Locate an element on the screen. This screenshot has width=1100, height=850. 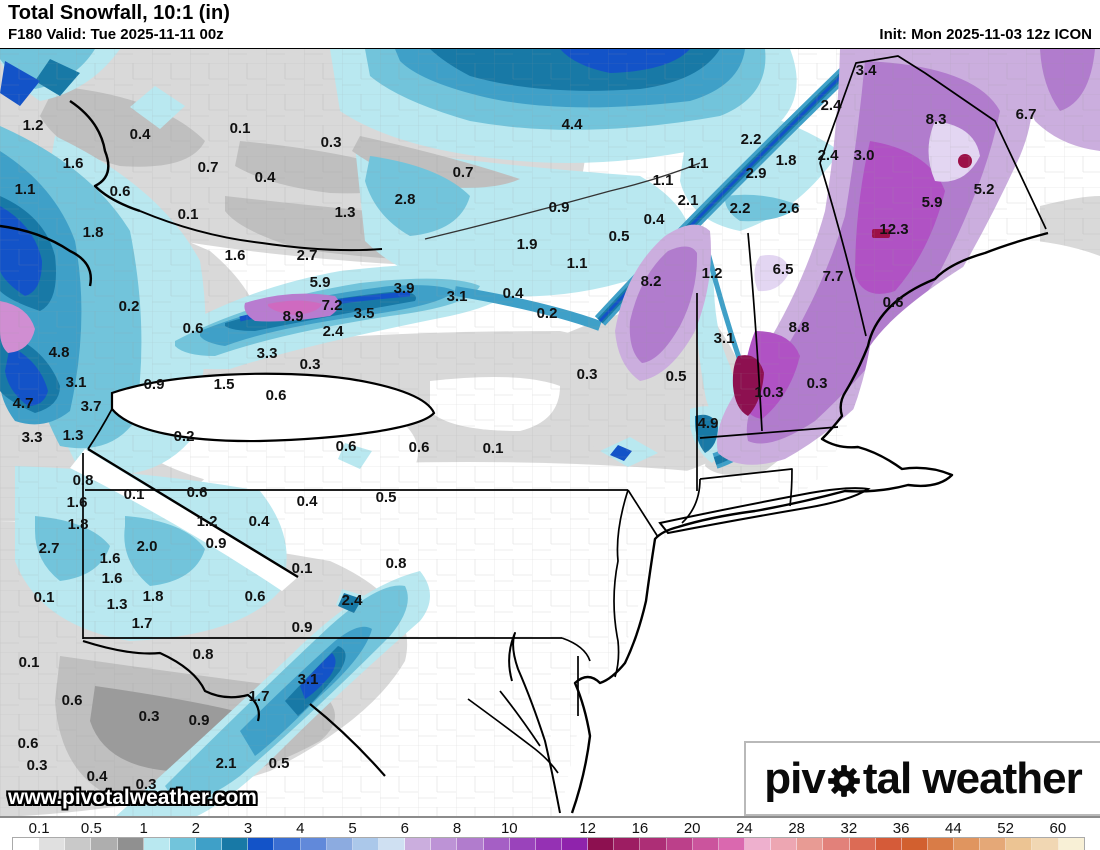
snowfall-value-label: 5.9 is located at coordinates (932, 202).